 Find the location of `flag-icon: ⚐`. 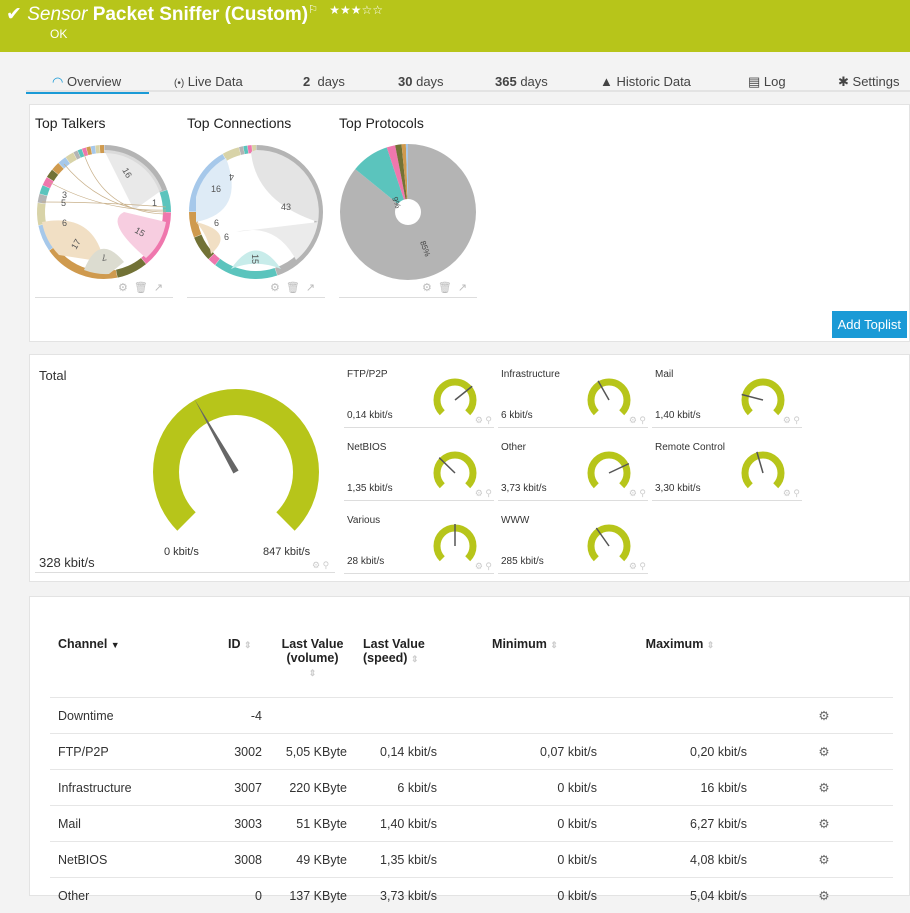

flag-icon: ⚐ is located at coordinates (313, 10).